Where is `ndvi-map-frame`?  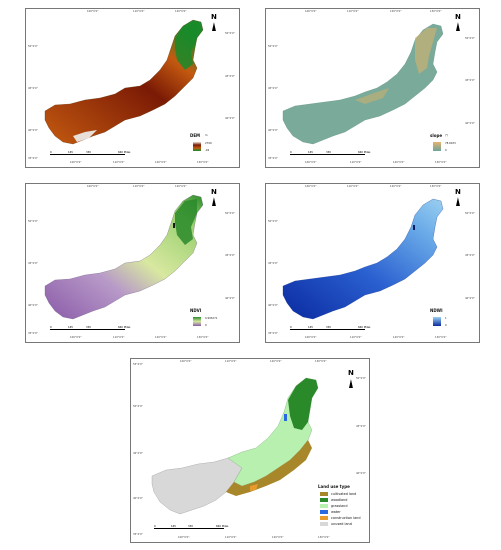 ndvi-map-frame is located at coordinates (132, 263).